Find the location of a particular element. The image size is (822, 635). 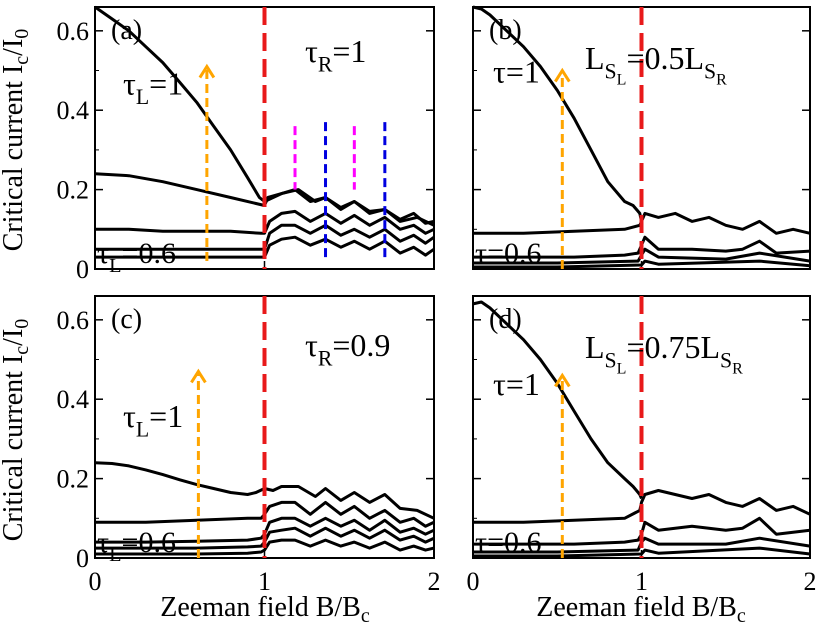

panel-label-b: (b) is located at coordinates (505, 30).